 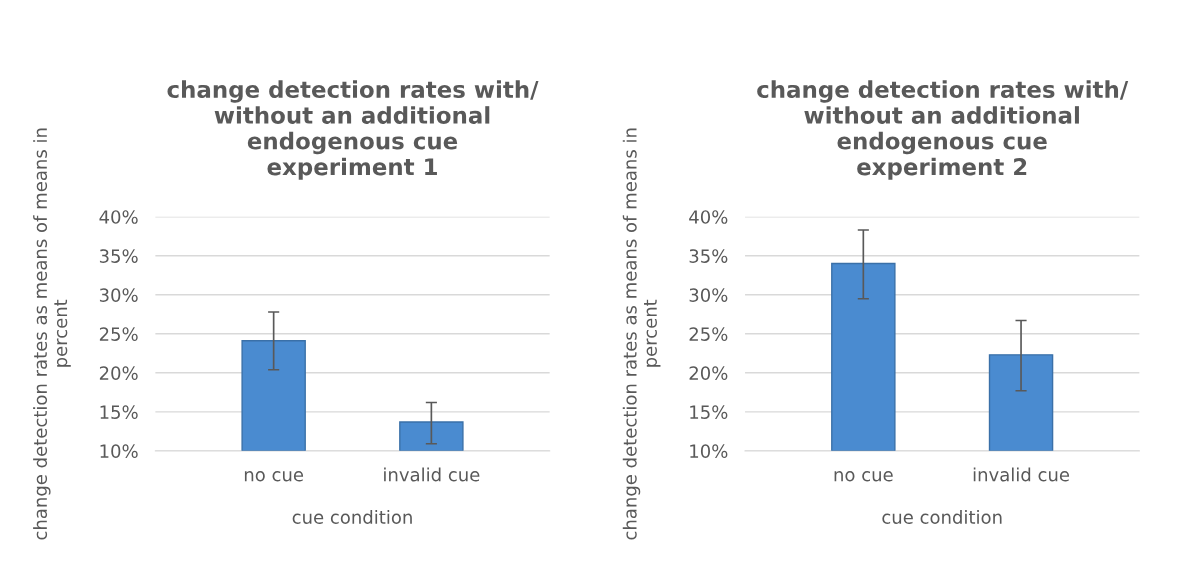 I want to click on chart-title: change detection rates with/ without an additional endogenous cue experiment 2, so click(x=943, y=130).